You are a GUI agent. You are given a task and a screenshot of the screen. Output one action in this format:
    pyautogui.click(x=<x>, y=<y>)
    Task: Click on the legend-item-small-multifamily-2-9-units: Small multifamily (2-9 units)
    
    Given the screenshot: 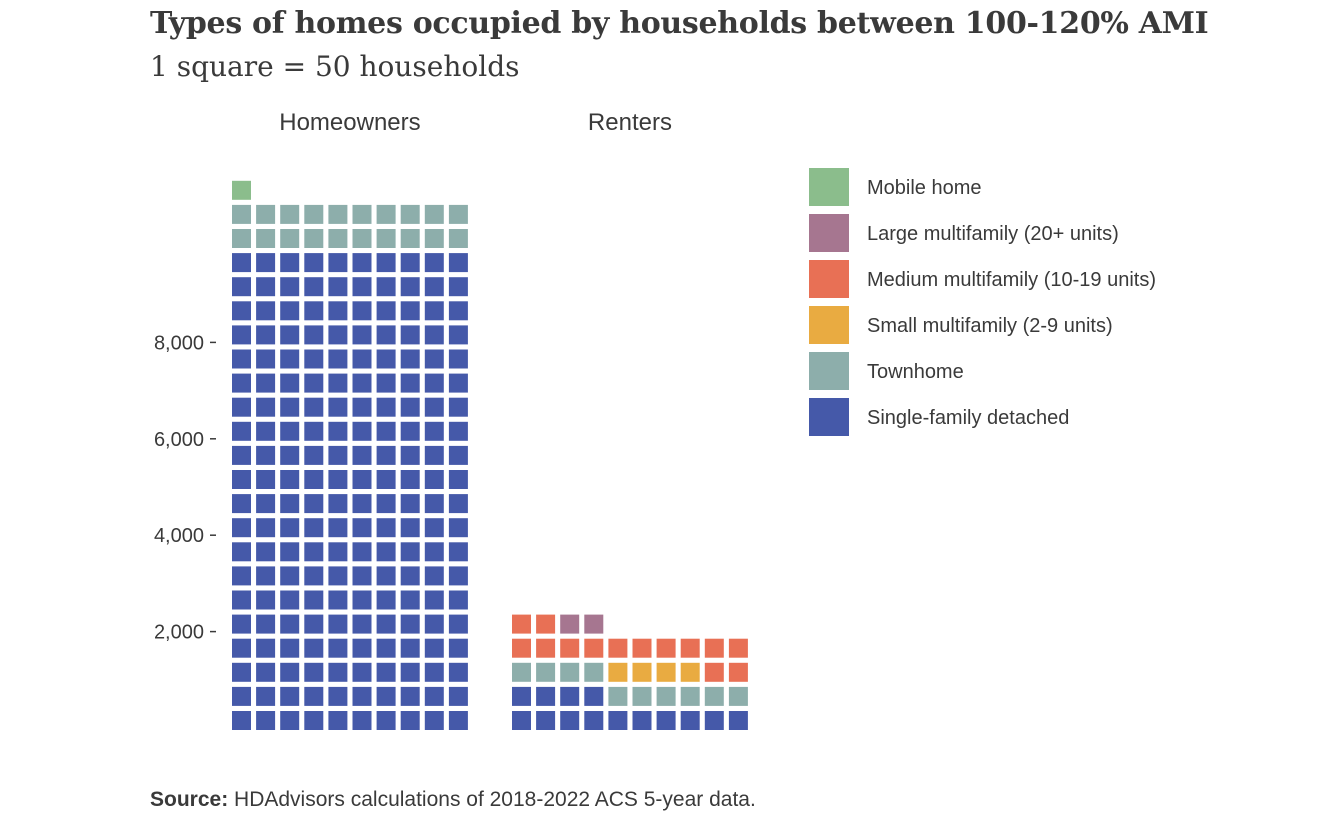 What is the action you would take?
    pyautogui.click(x=961, y=325)
    